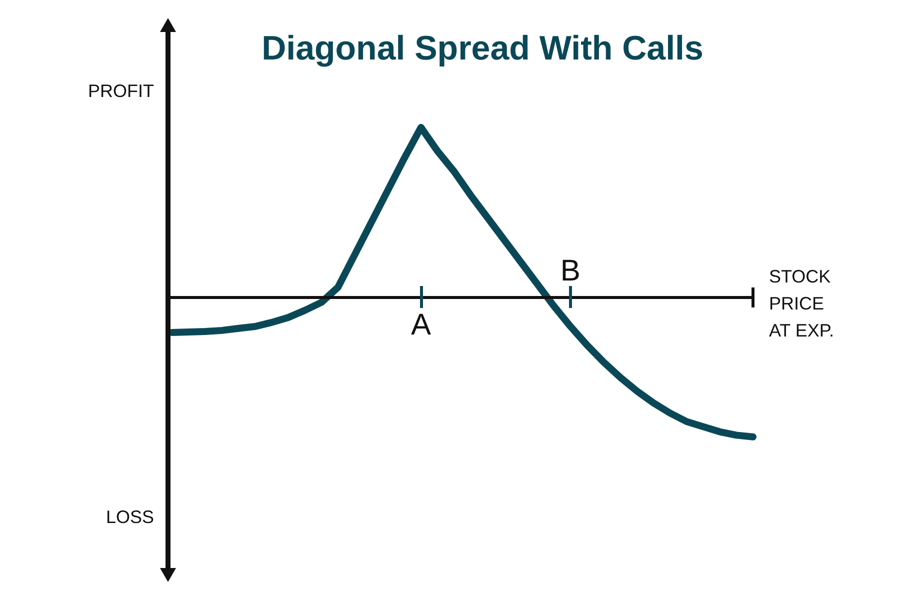  Describe the element at coordinates (130, 516) in the screenshot. I see `text: LOSS` at that location.